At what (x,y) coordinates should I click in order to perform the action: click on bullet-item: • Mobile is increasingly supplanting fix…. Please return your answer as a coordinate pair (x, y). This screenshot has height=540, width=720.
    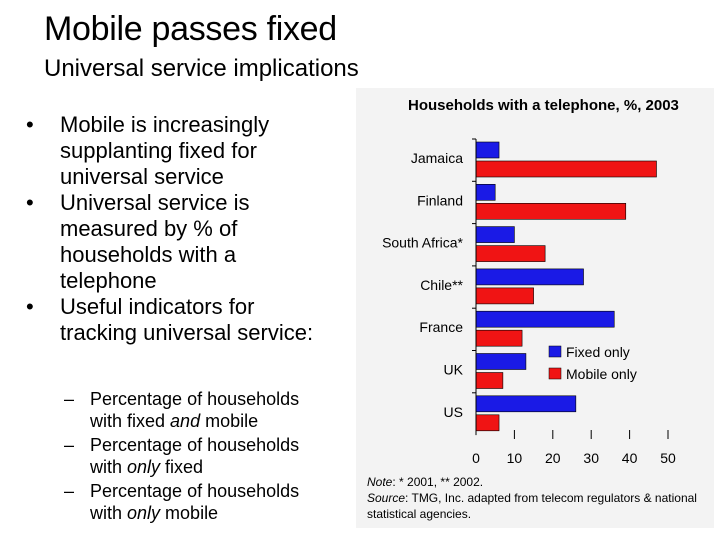
    Looking at the image, I should click on (176, 151).